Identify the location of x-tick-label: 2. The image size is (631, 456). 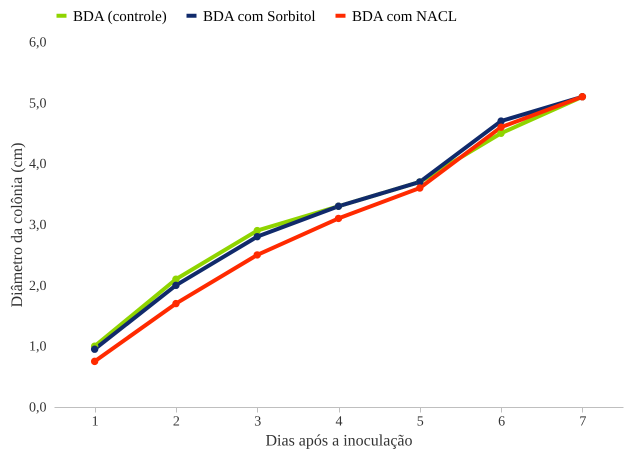
(176, 422).